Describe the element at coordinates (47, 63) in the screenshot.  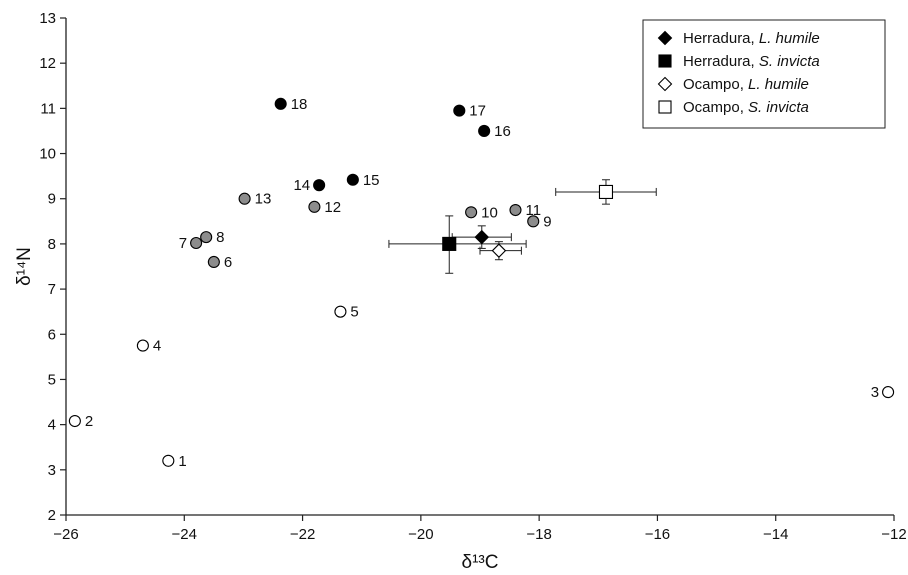
I see `y-tick-label: 12` at that location.